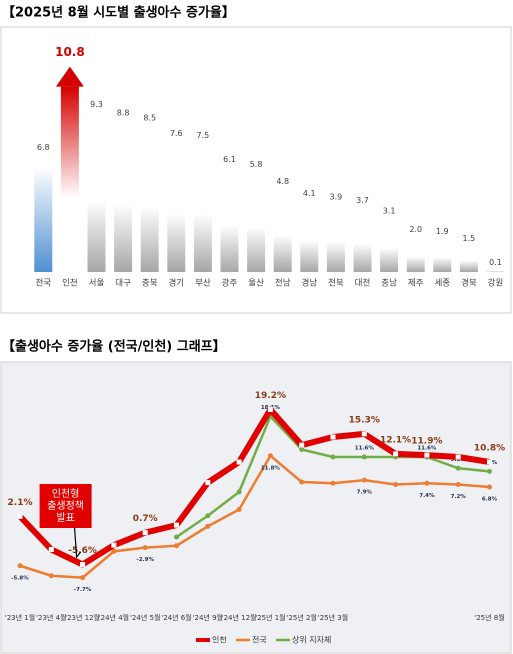  I want to click on annotation-box, so click(65, 506).